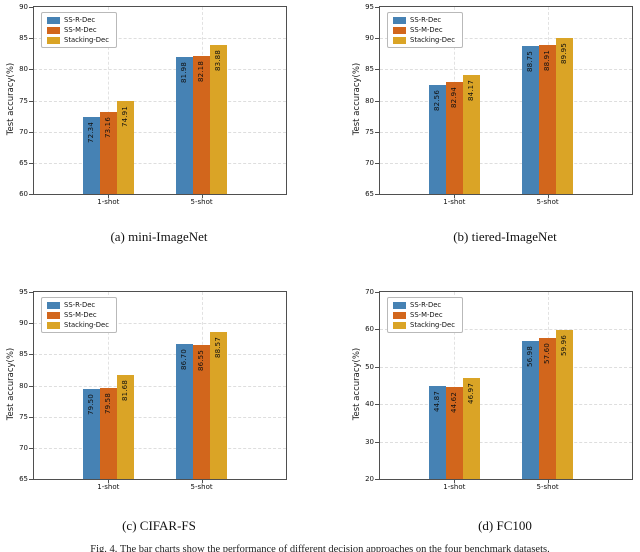 This screenshot has height=552, width=640. I want to click on bar-value-label: 86.55, so click(201, 360).